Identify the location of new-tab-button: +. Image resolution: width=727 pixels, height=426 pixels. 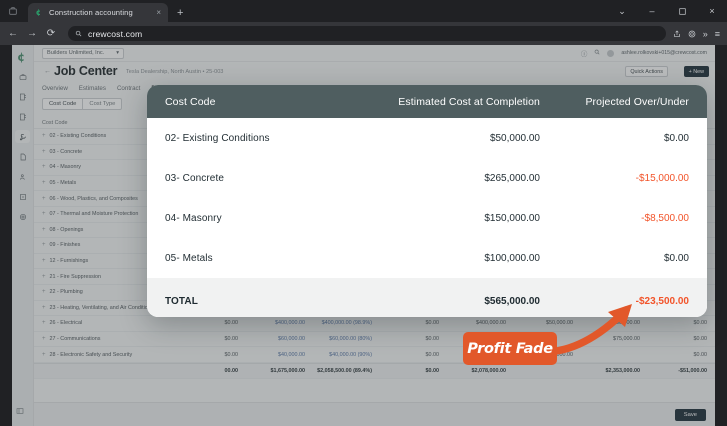
(180, 13).